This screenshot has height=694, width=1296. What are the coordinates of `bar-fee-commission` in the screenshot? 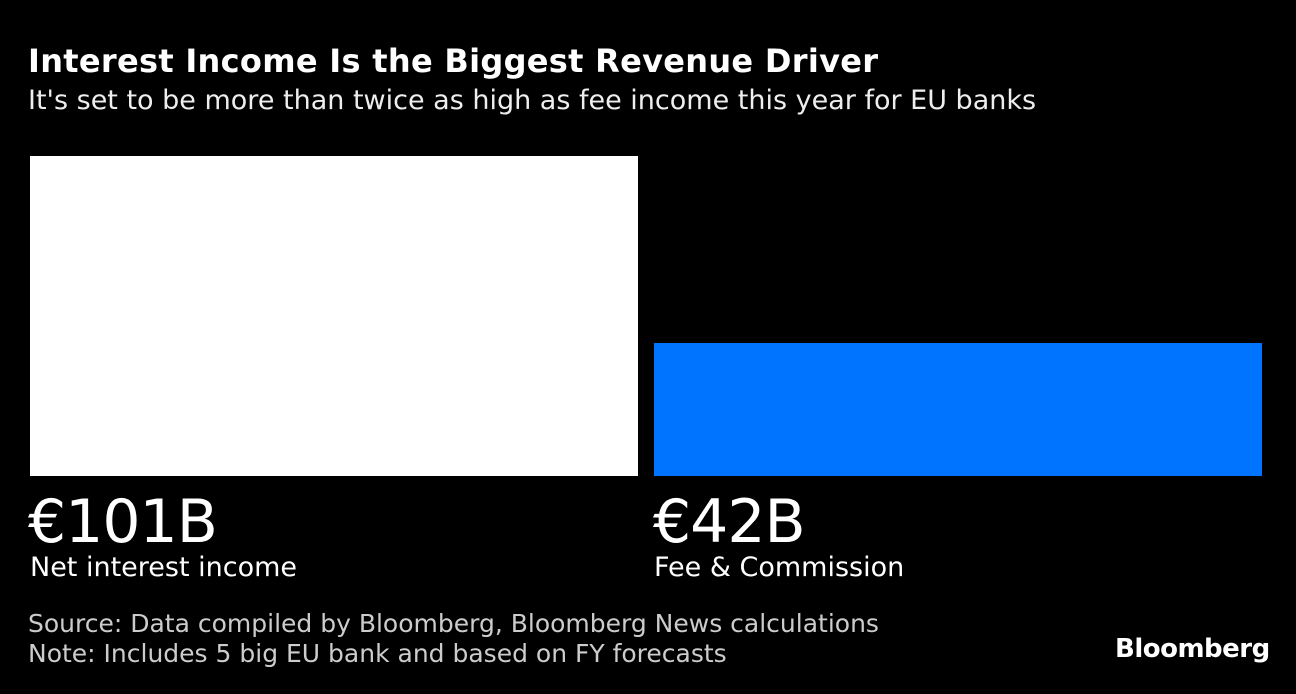 It's located at (958, 409).